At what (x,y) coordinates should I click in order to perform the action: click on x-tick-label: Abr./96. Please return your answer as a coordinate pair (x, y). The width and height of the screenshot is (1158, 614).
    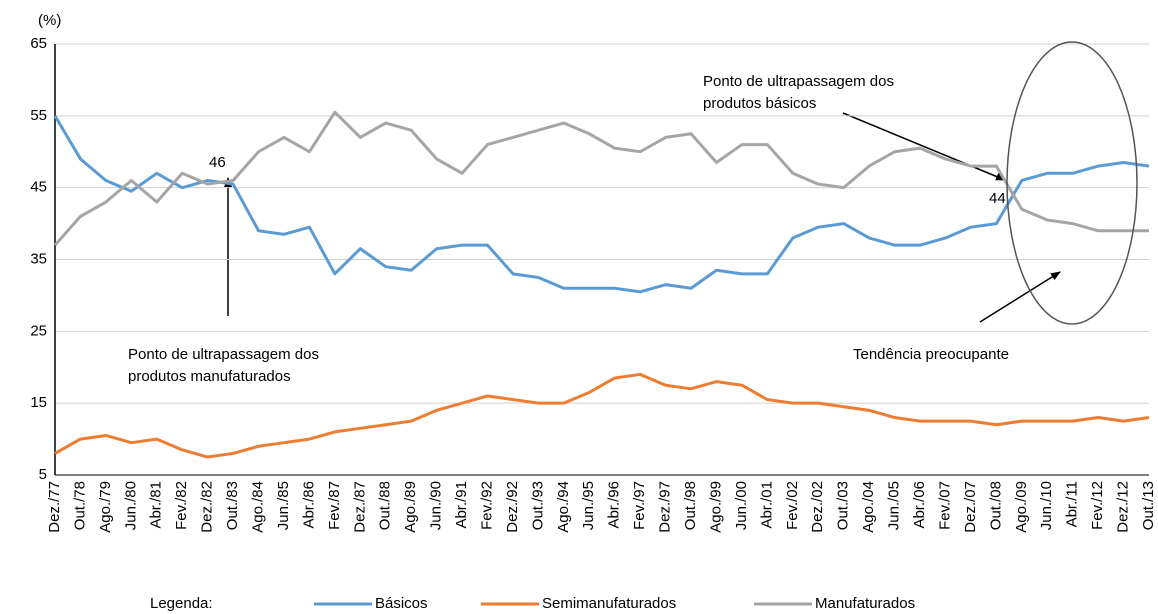
    Looking at the image, I should click on (614, 505).